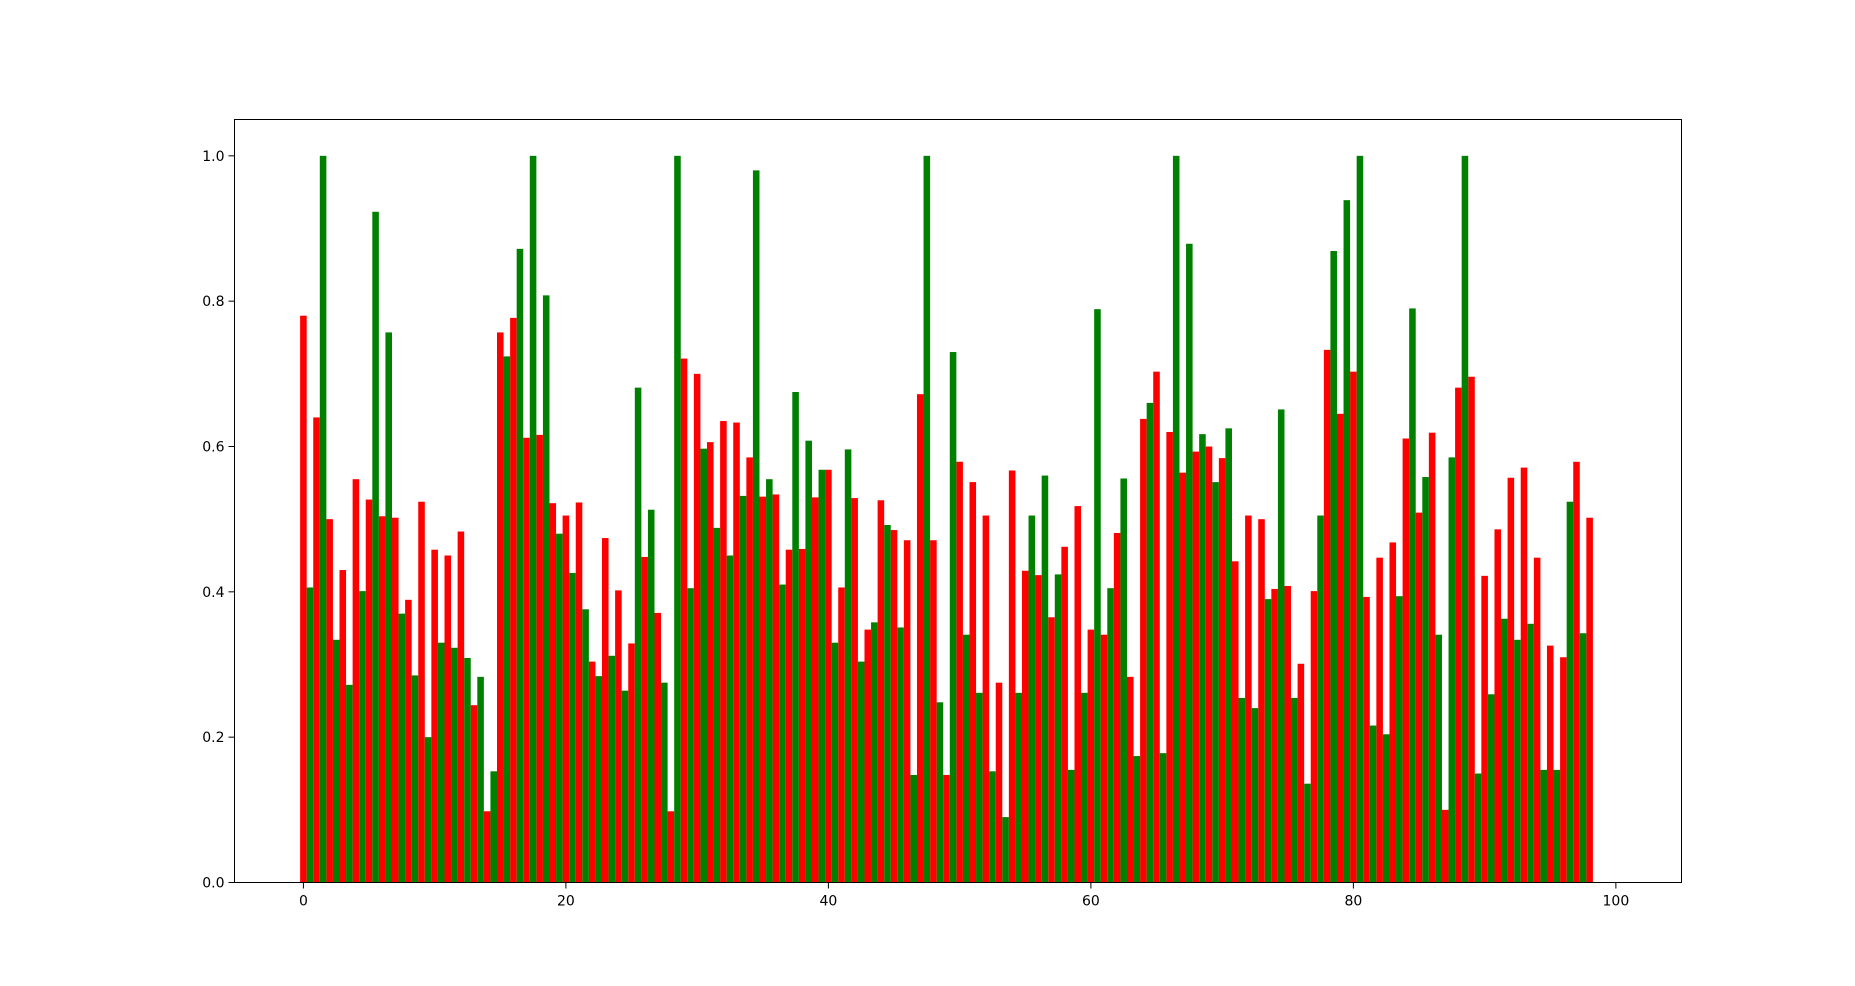 The image size is (1855, 986). What do you see at coordinates (213, 884) in the screenshot?
I see `y-tick-label: 0.0` at bounding box center [213, 884].